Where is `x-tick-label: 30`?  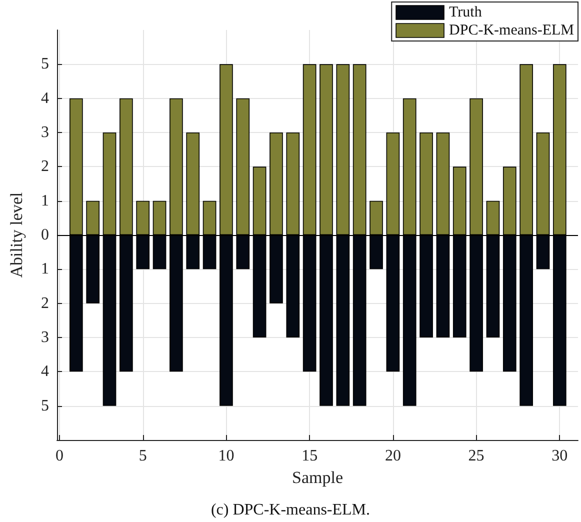
x-tick-label: 30 is located at coordinates (560, 456).